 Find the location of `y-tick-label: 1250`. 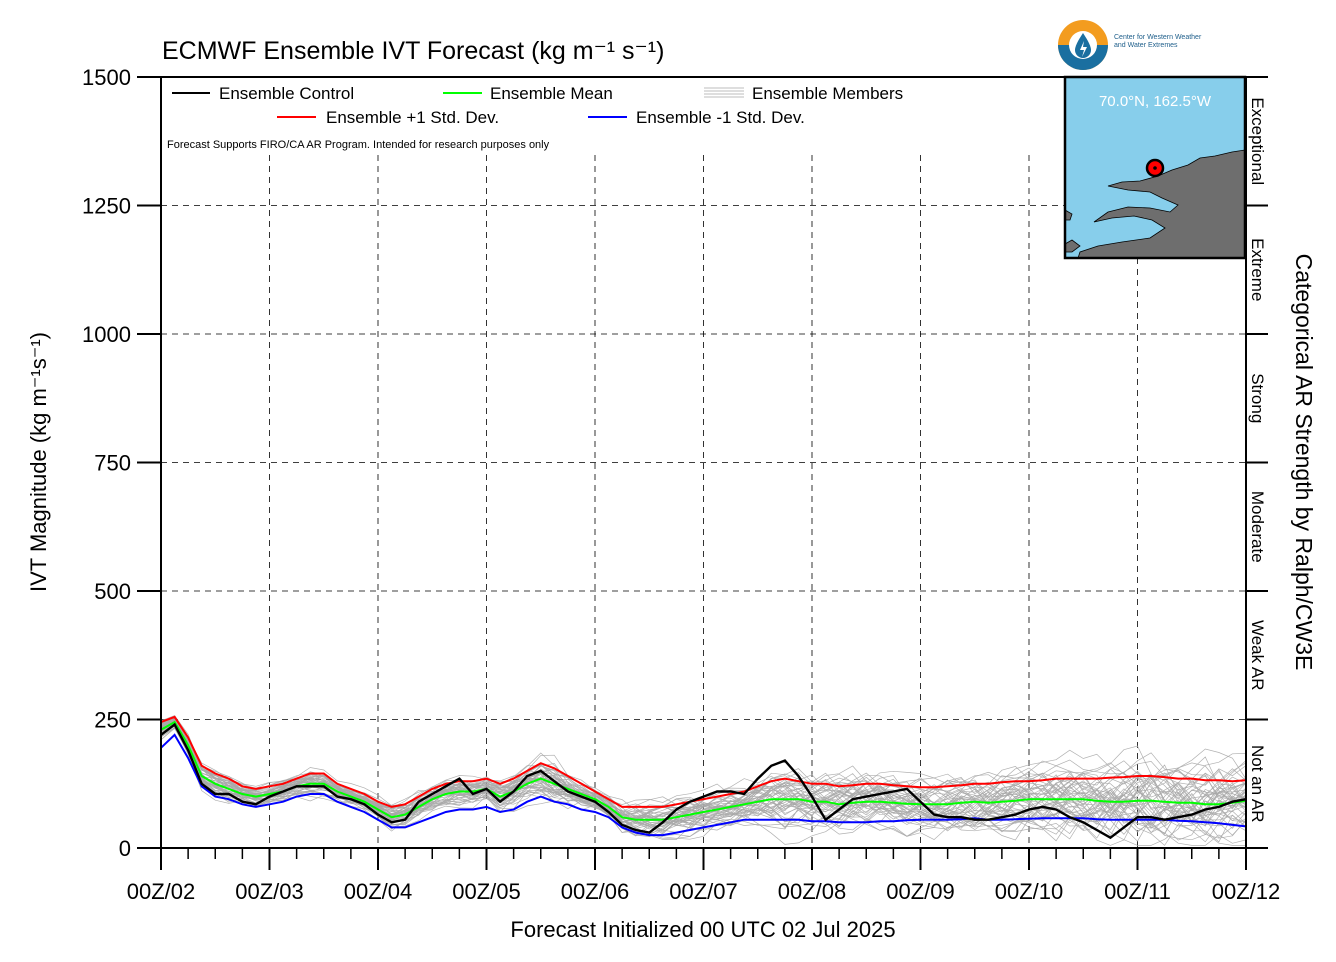

y-tick-label: 1250 is located at coordinates (106, 206).